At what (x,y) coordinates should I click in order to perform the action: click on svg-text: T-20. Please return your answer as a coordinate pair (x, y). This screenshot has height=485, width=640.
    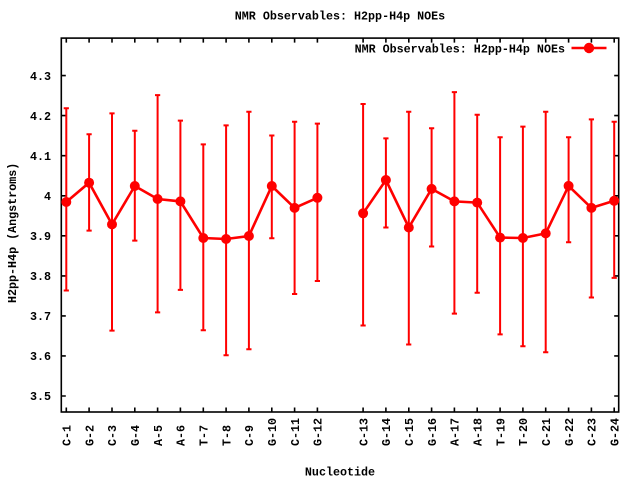
    Looking at the image, I should click on (524, 432).